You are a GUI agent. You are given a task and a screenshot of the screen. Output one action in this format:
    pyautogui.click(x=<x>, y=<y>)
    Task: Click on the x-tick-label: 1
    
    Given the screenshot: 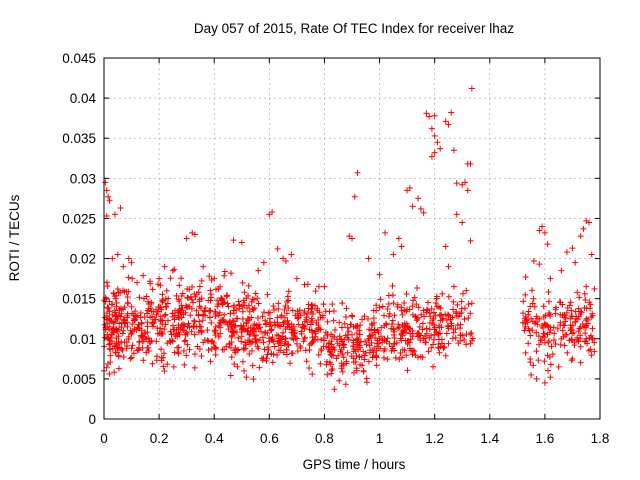 What is the action you would take?
    pyautogui.click(x=380, y=438)
    